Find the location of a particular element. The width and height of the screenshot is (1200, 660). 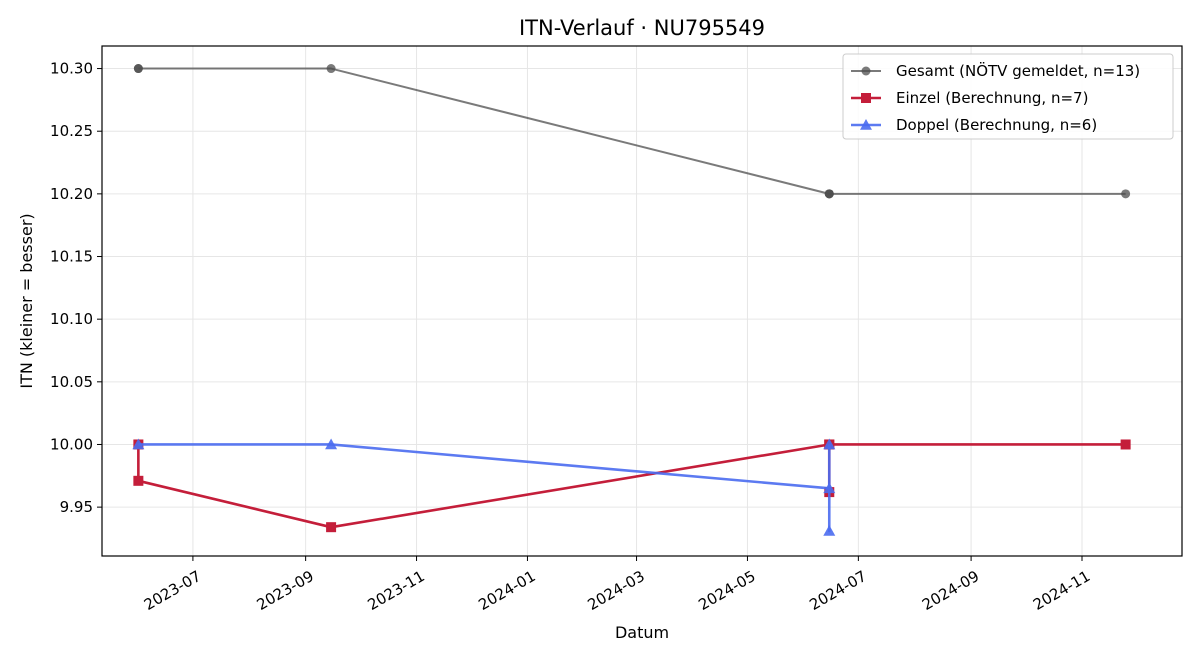

y-tick-label: 10.10 is located at coordinates (71, 319).